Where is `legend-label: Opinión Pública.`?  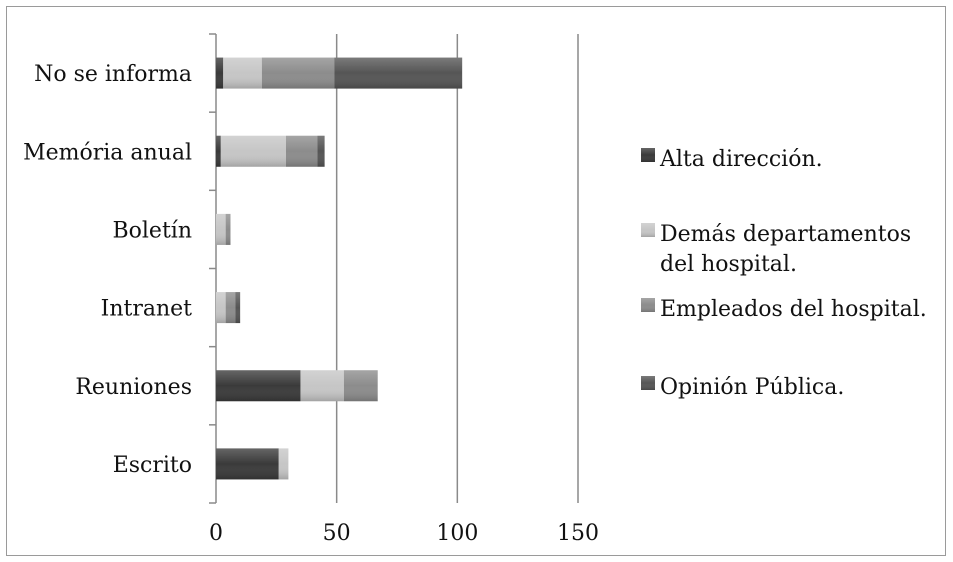
legend-label: Opinión Pública. is located at coordinates (752, 387).